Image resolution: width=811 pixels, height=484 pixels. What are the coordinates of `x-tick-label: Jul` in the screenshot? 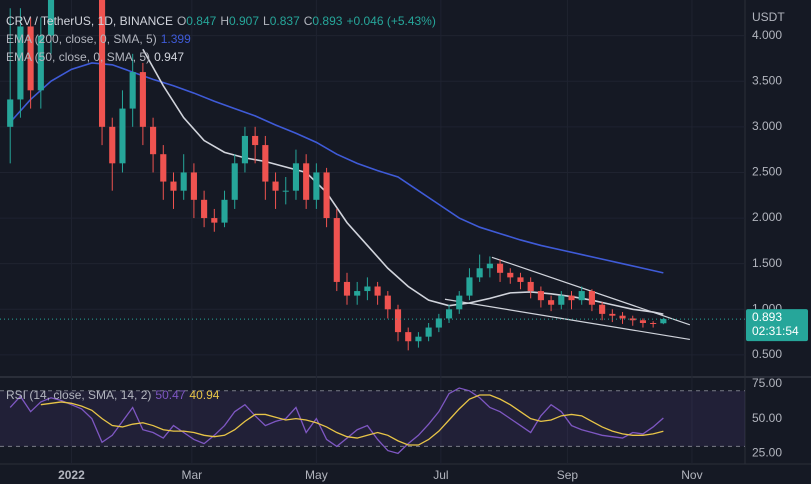 It's located at (440, 475).